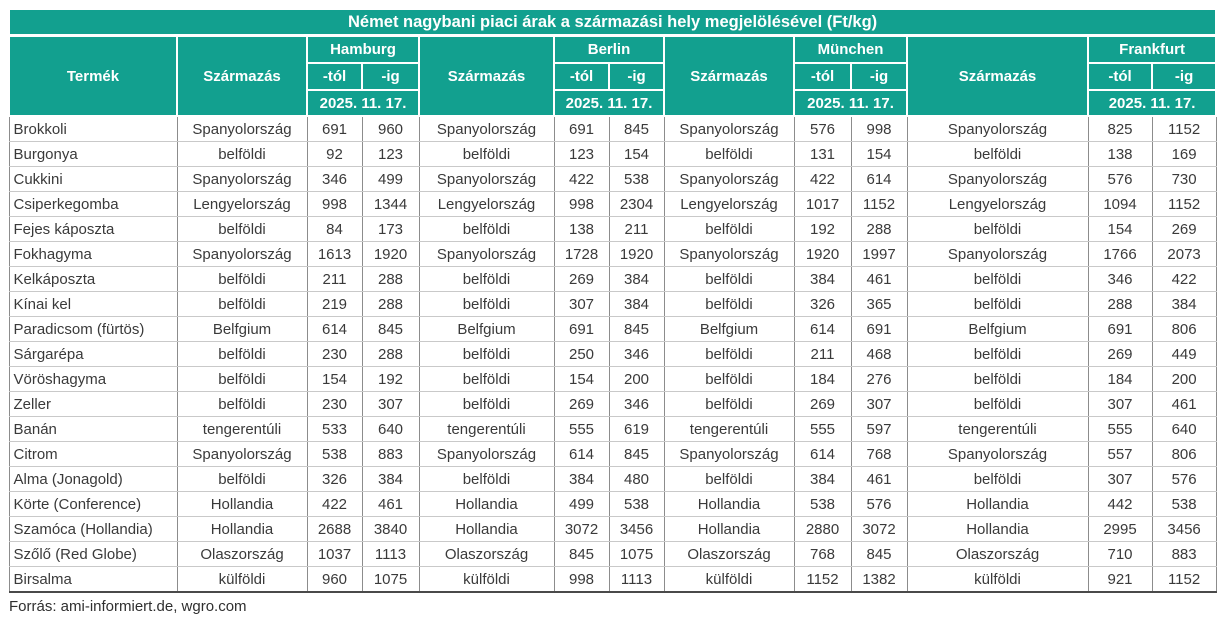 The image size is (1223, 619). I want to click on price-to-cell: 1920, so click(636, 254).